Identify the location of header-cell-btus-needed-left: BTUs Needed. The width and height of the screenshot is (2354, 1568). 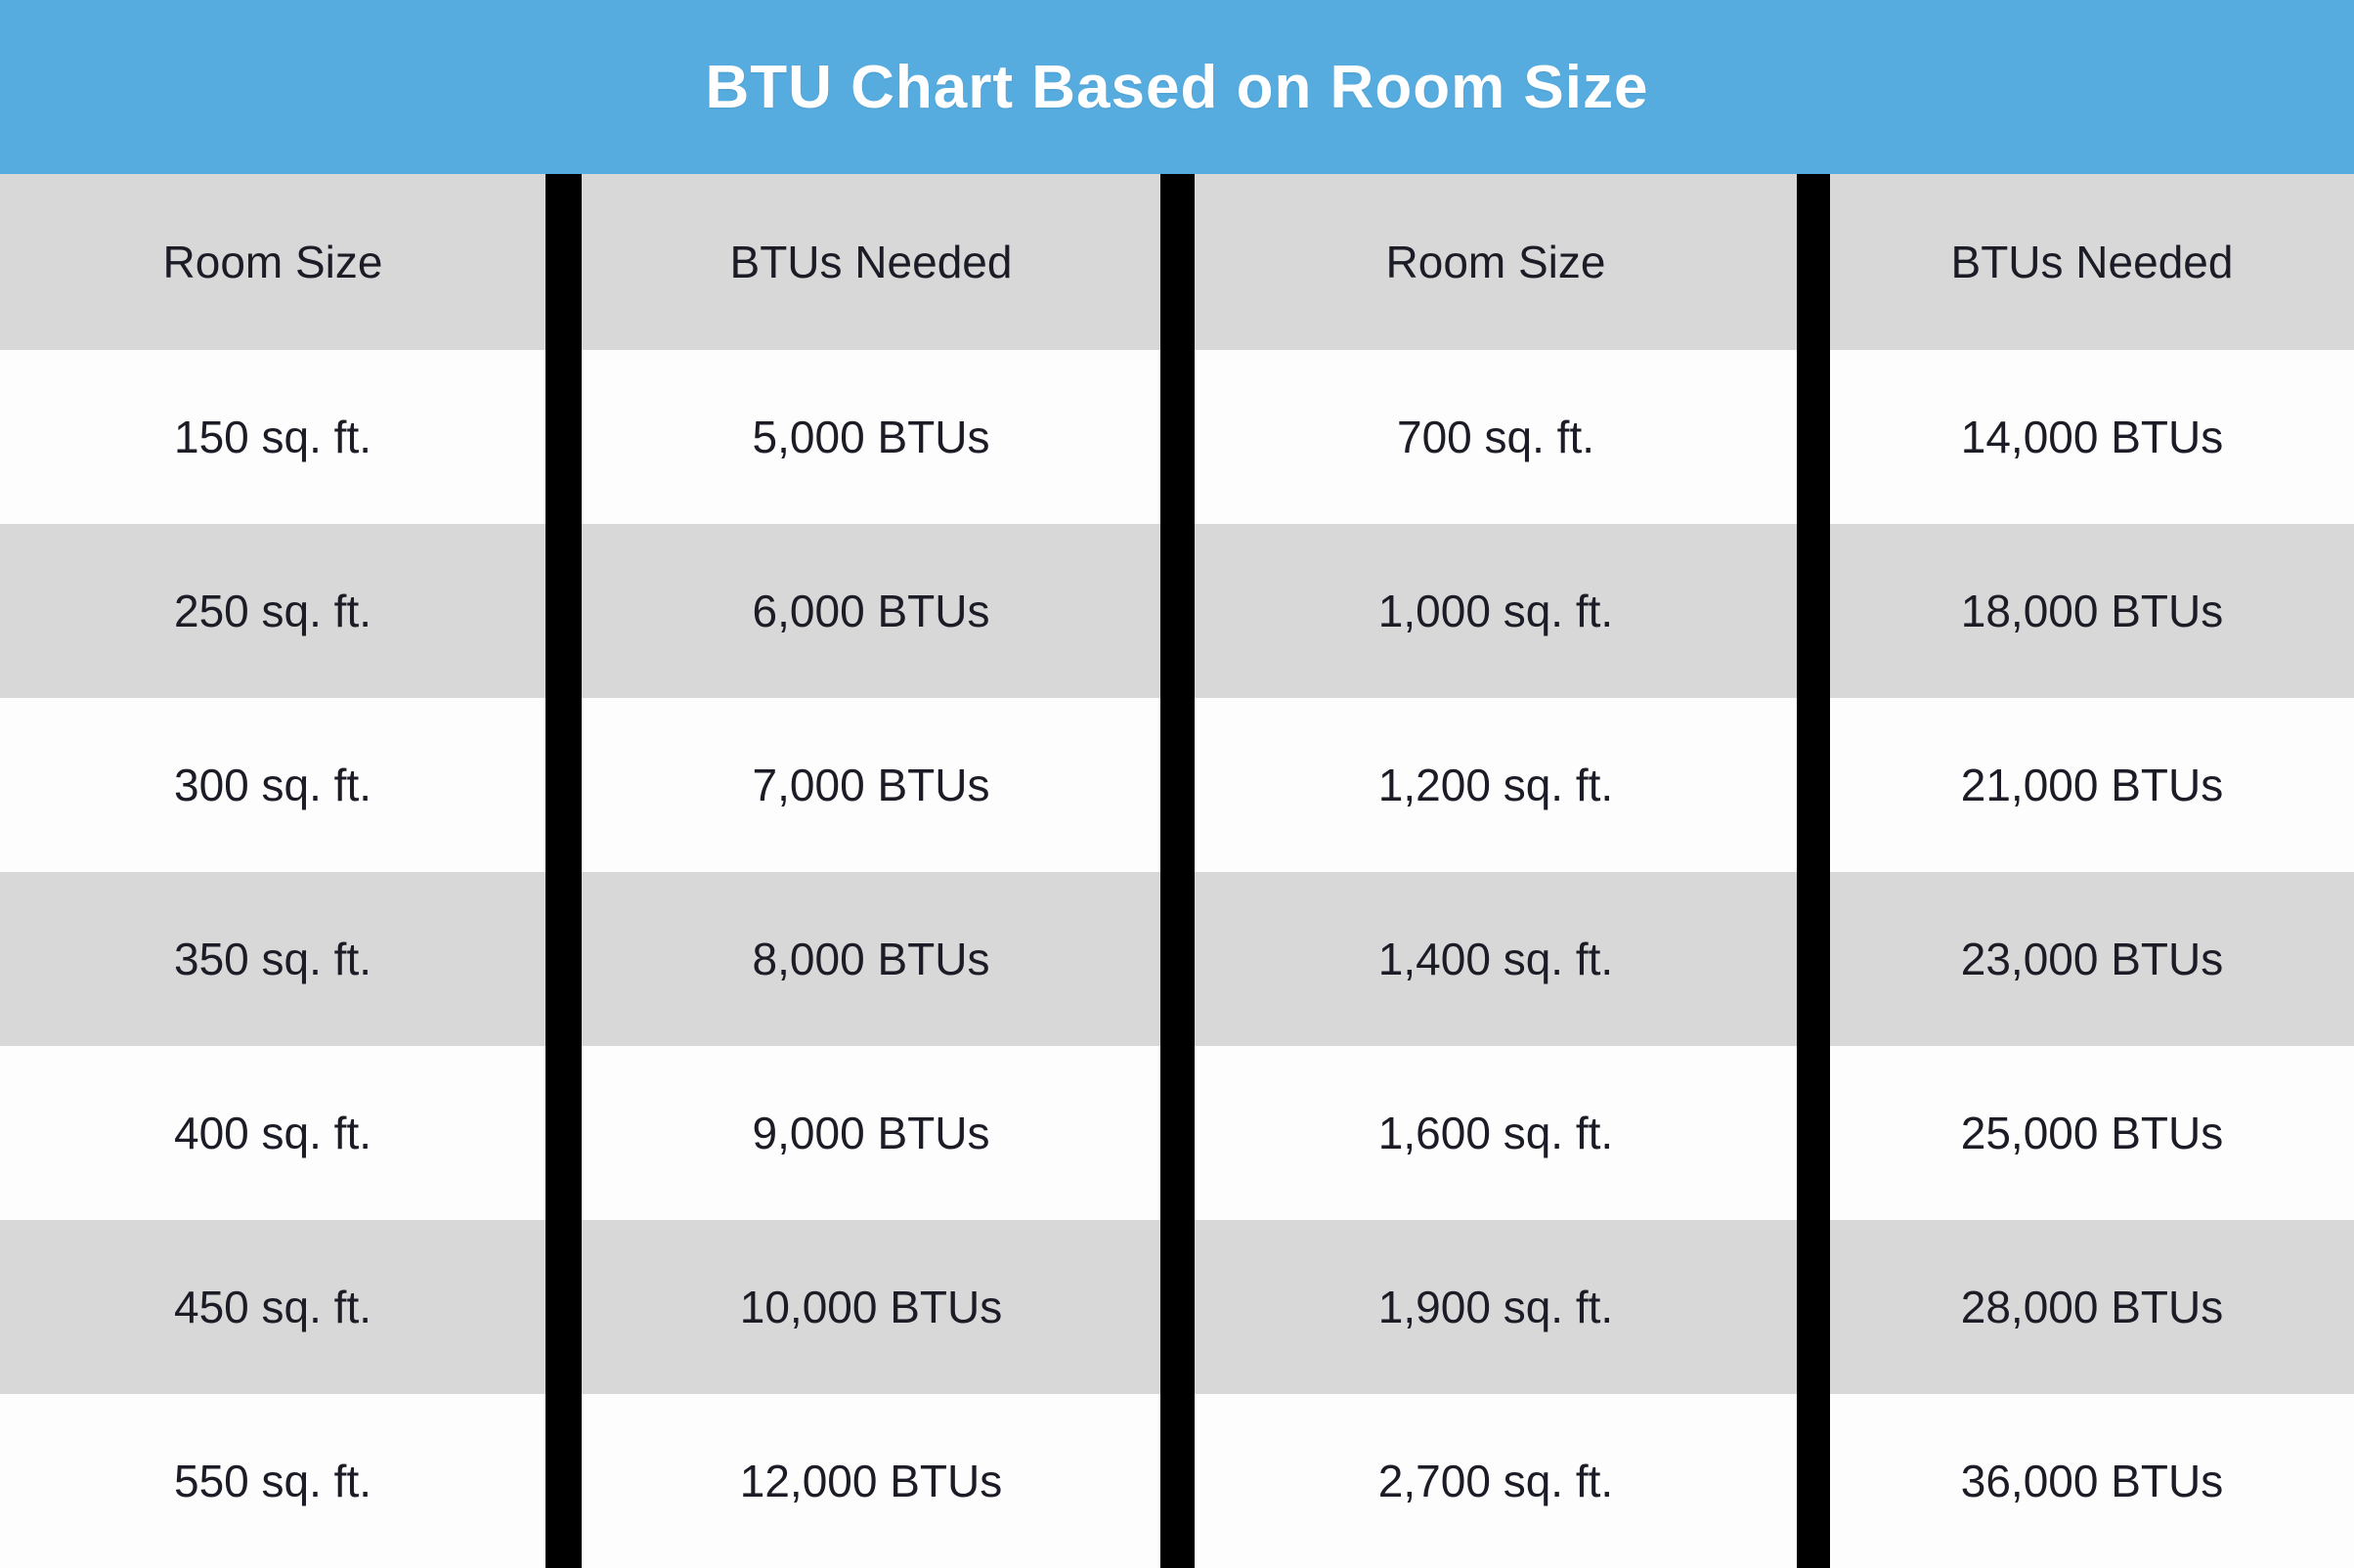
(871, 262).